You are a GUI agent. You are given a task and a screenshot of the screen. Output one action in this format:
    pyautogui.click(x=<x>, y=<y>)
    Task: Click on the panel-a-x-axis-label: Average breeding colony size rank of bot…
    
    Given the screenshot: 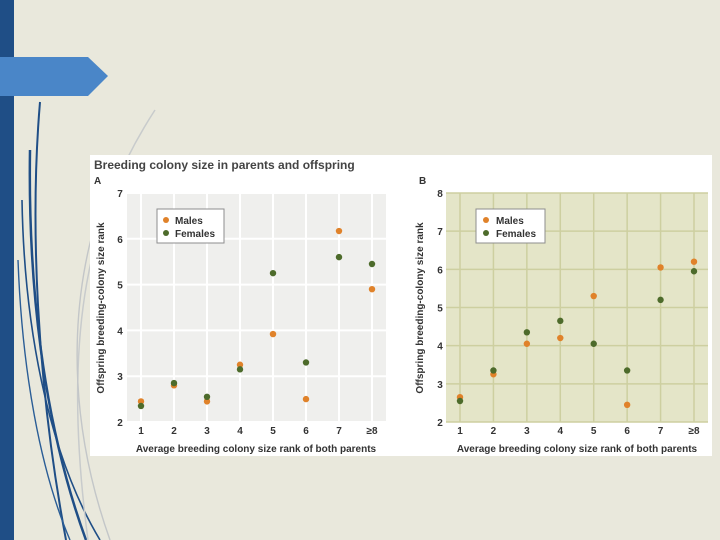 What is the action you would take?
    pyautogui.click(x=256, y=449)
    